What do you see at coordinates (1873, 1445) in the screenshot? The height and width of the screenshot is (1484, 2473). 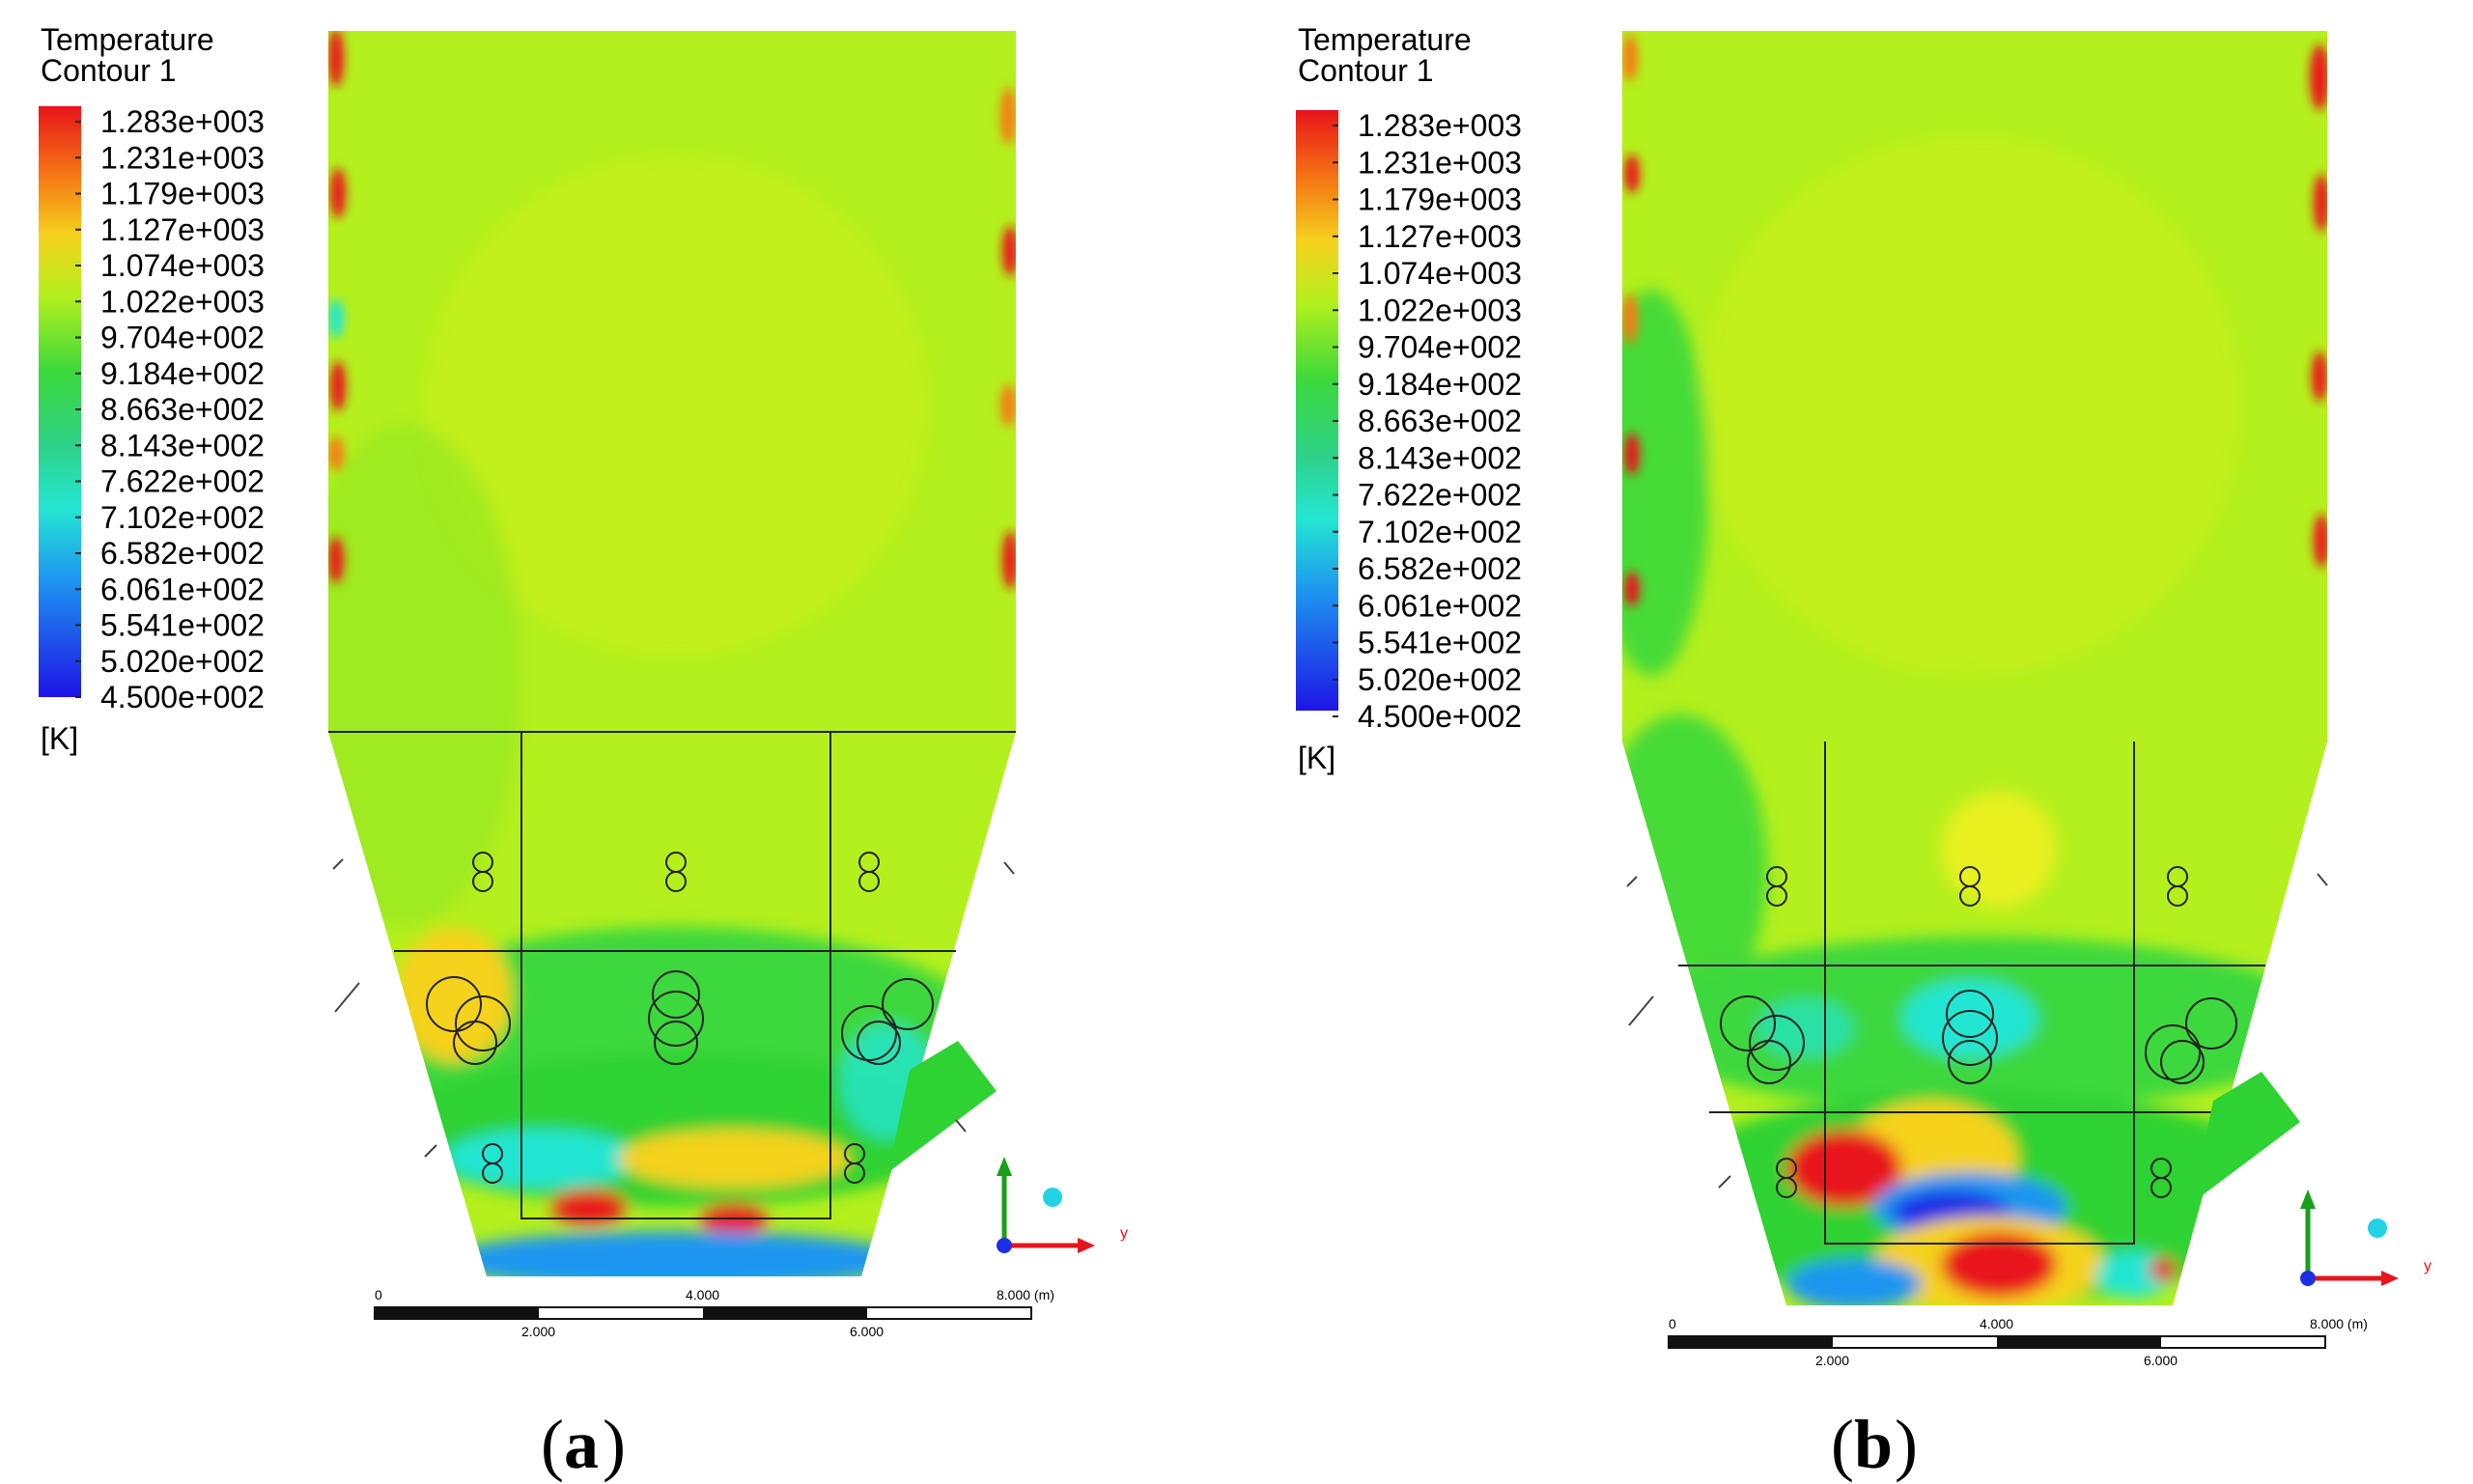 I see `panel-caption-letter: b` at bounding box center [1873, 1445].